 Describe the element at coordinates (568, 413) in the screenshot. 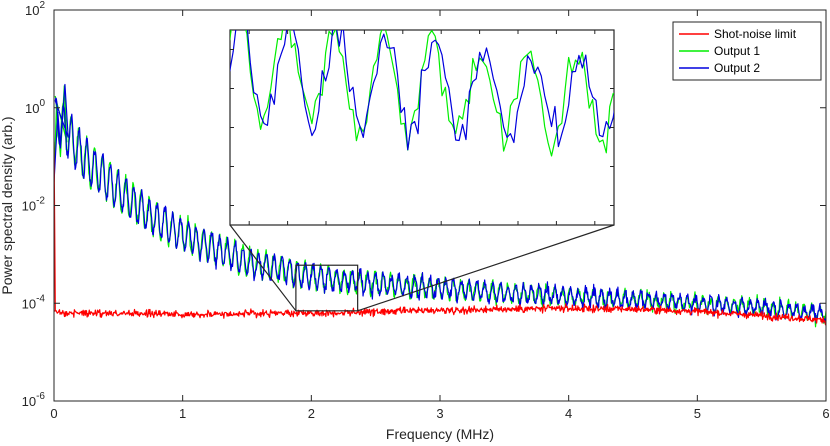

I see `x-tick-label: 4` at that location.